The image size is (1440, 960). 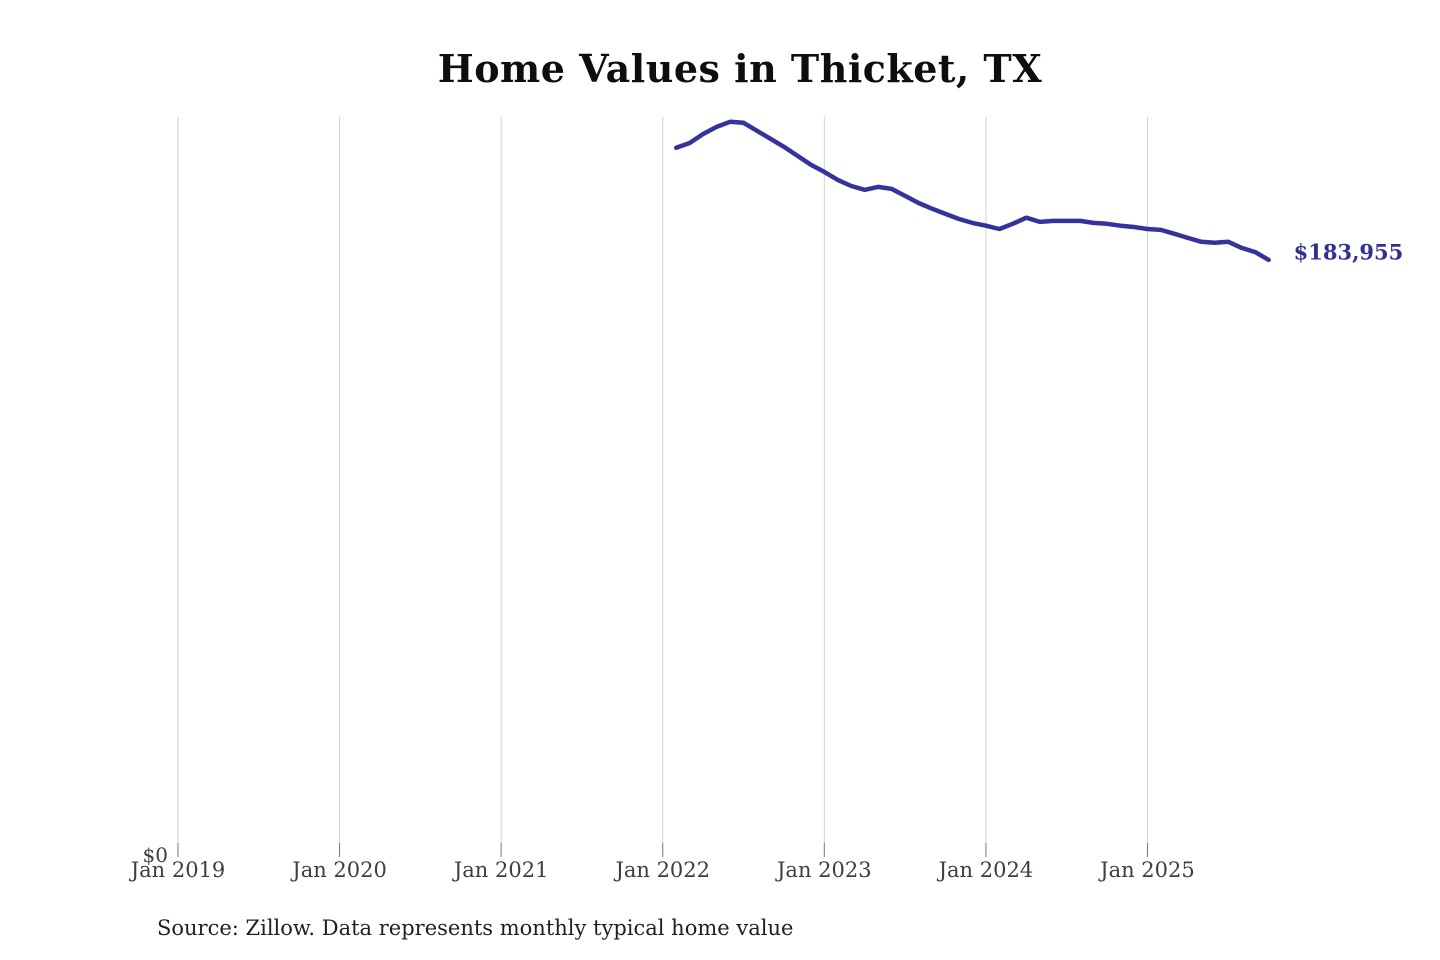 I want to click on x-tick-label: Jan 2021, so click(x=501, y=870).